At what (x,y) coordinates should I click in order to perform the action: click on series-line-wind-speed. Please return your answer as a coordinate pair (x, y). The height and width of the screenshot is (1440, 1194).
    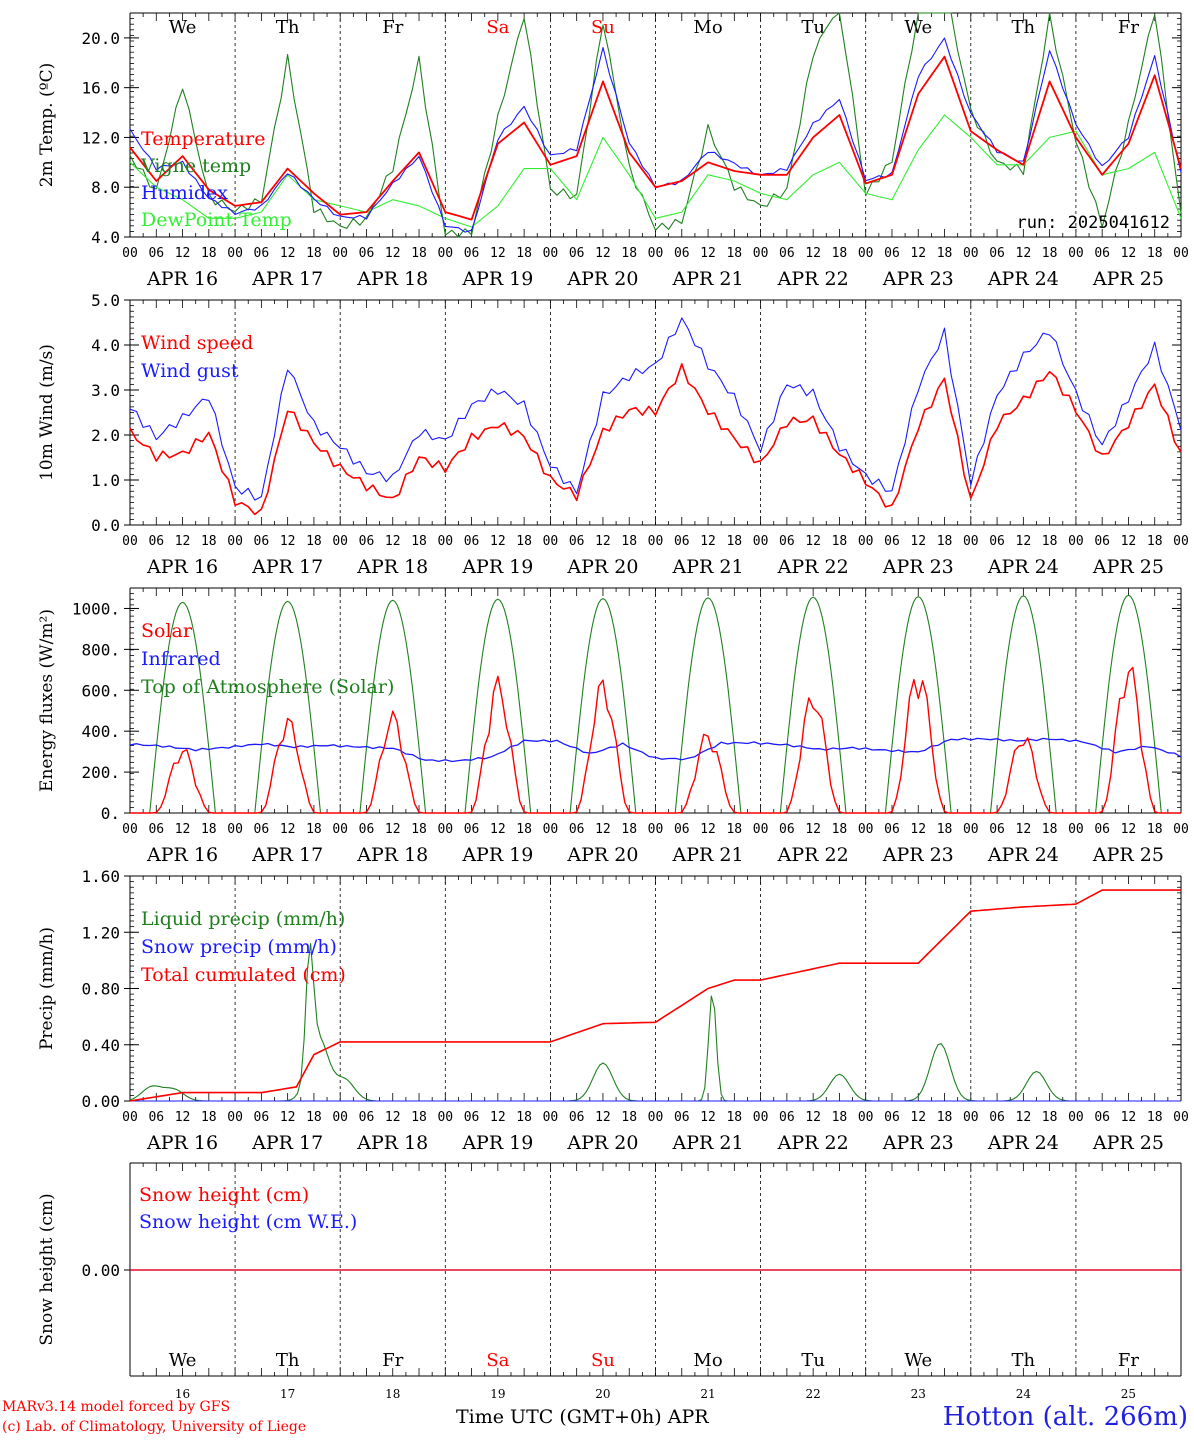
    Looking at the image, I should click on (655, 439).